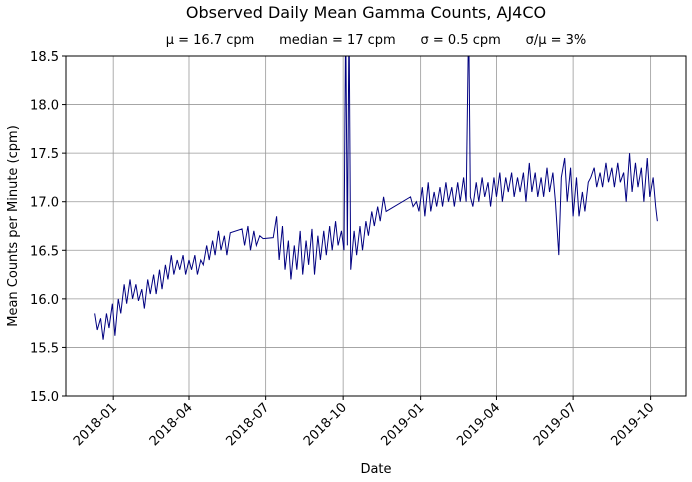 Image resolution: width=692 pixels, height=482 pixels. I want to click on y-tick-label: 16.5, so click(44, 251).